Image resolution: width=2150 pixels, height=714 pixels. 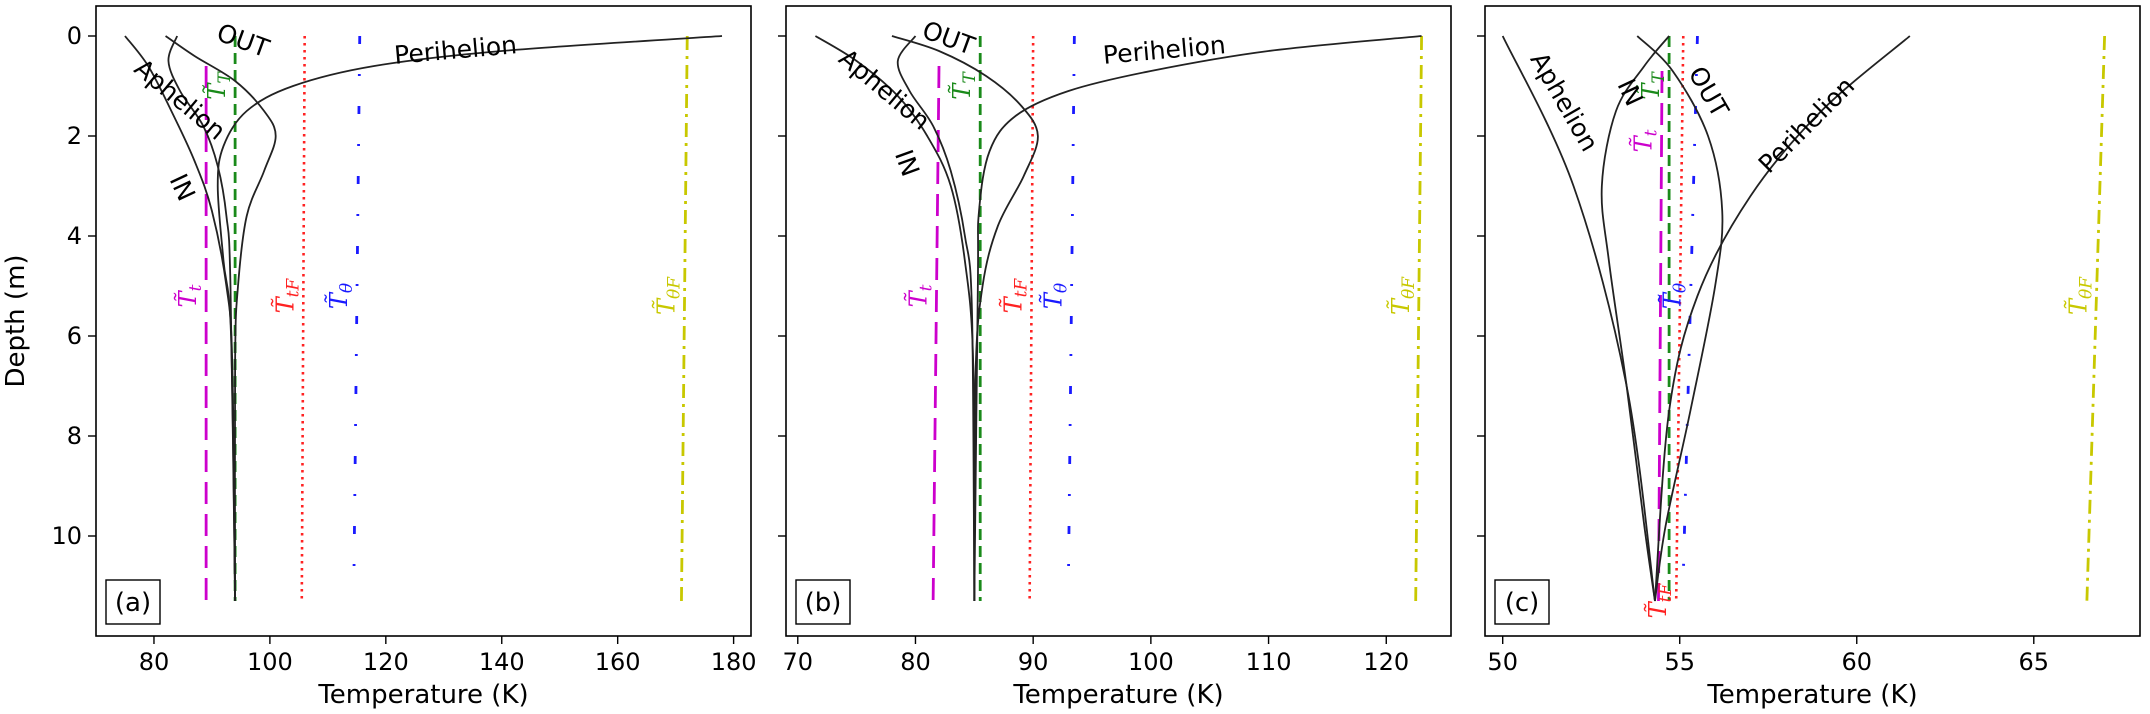 I want to click on y-tick-label: 0, so click(x=74, y=36).